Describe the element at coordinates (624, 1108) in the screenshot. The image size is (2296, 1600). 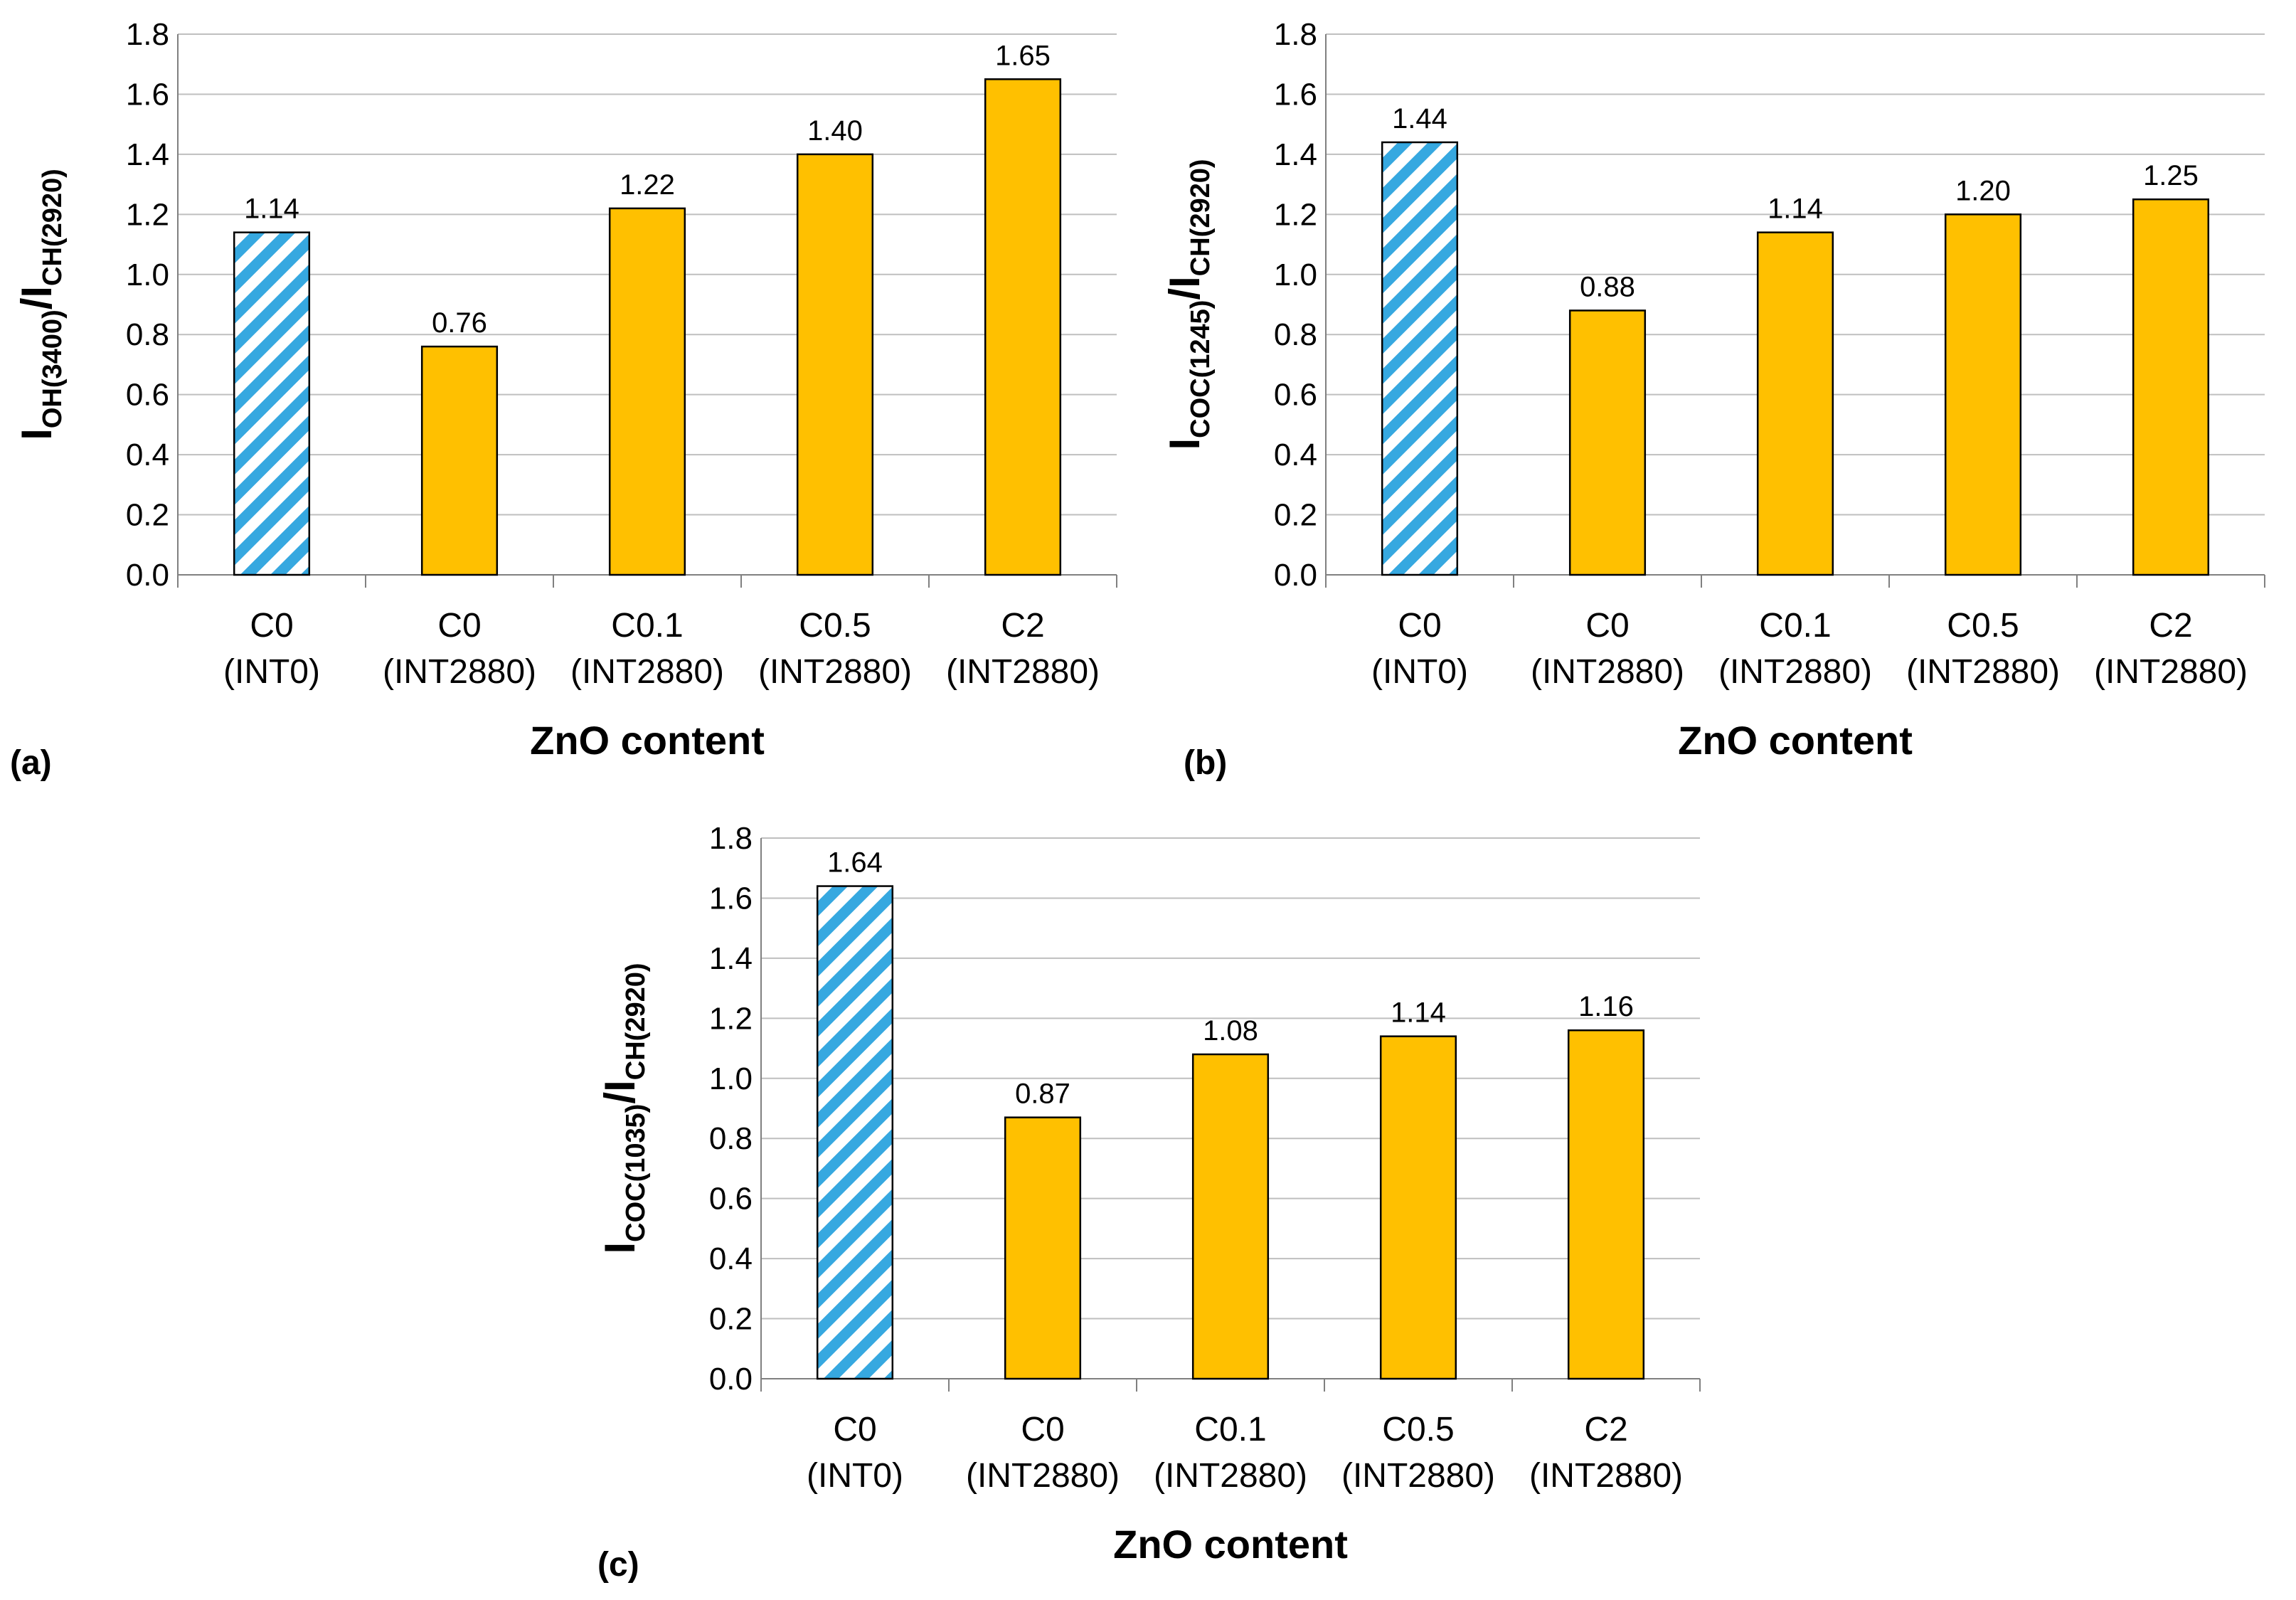
I see `y-axis-title: ICOC(1035)/ICH(2920)` at that location.